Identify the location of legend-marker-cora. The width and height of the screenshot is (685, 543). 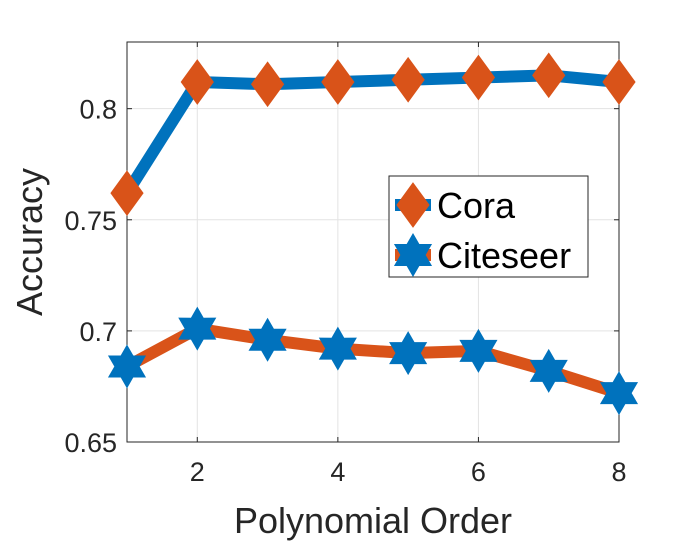
(413, 205).